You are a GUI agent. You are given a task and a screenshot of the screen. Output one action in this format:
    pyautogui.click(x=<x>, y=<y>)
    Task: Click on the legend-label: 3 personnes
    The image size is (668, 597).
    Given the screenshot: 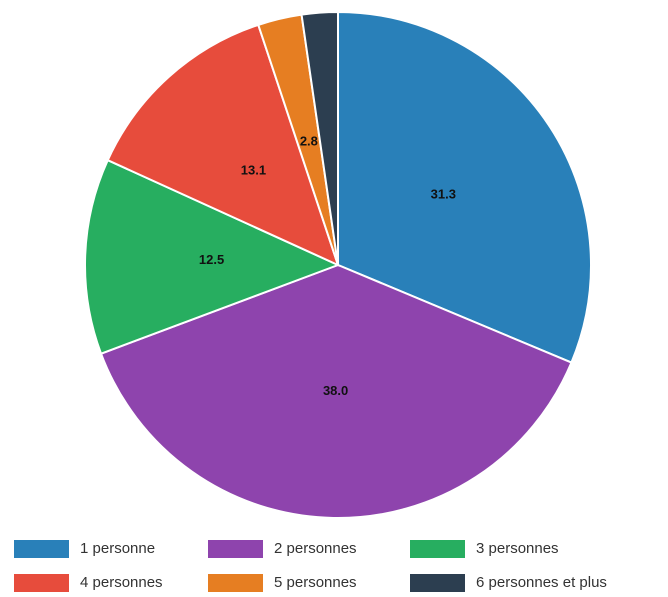 What is the action you would take?
    pyautogui.click(x=517, y=548)
    